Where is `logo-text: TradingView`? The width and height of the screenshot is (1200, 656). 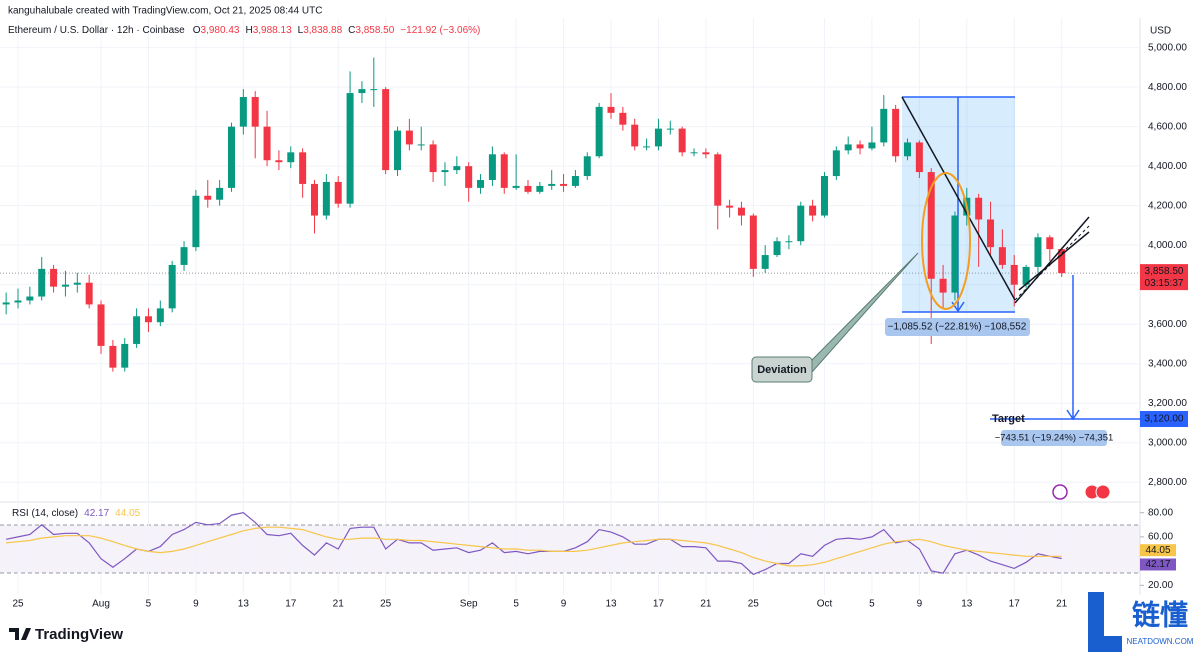
logo-text: TradingView is located at coordinates (79, 634).